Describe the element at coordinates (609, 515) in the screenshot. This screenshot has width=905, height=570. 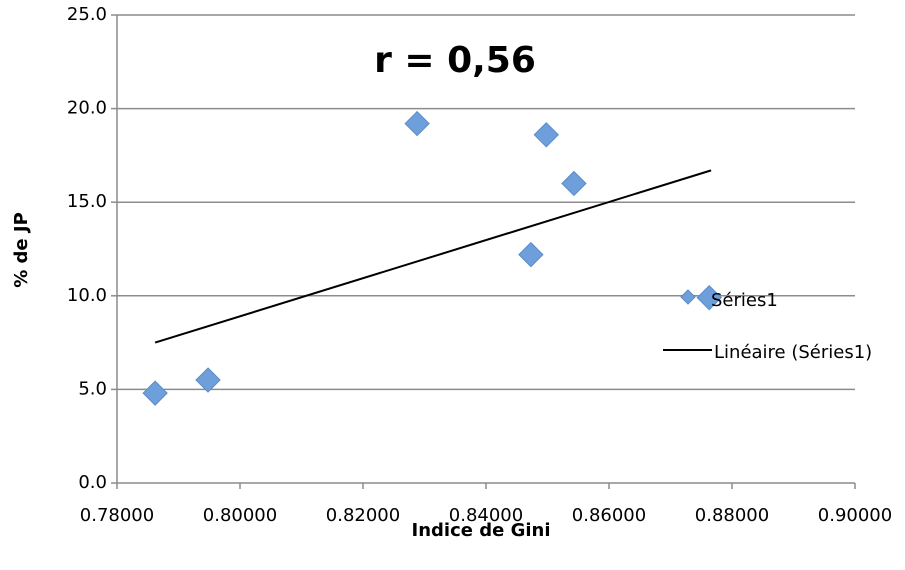
I see `x-tick-label: 0.86000` at that location.